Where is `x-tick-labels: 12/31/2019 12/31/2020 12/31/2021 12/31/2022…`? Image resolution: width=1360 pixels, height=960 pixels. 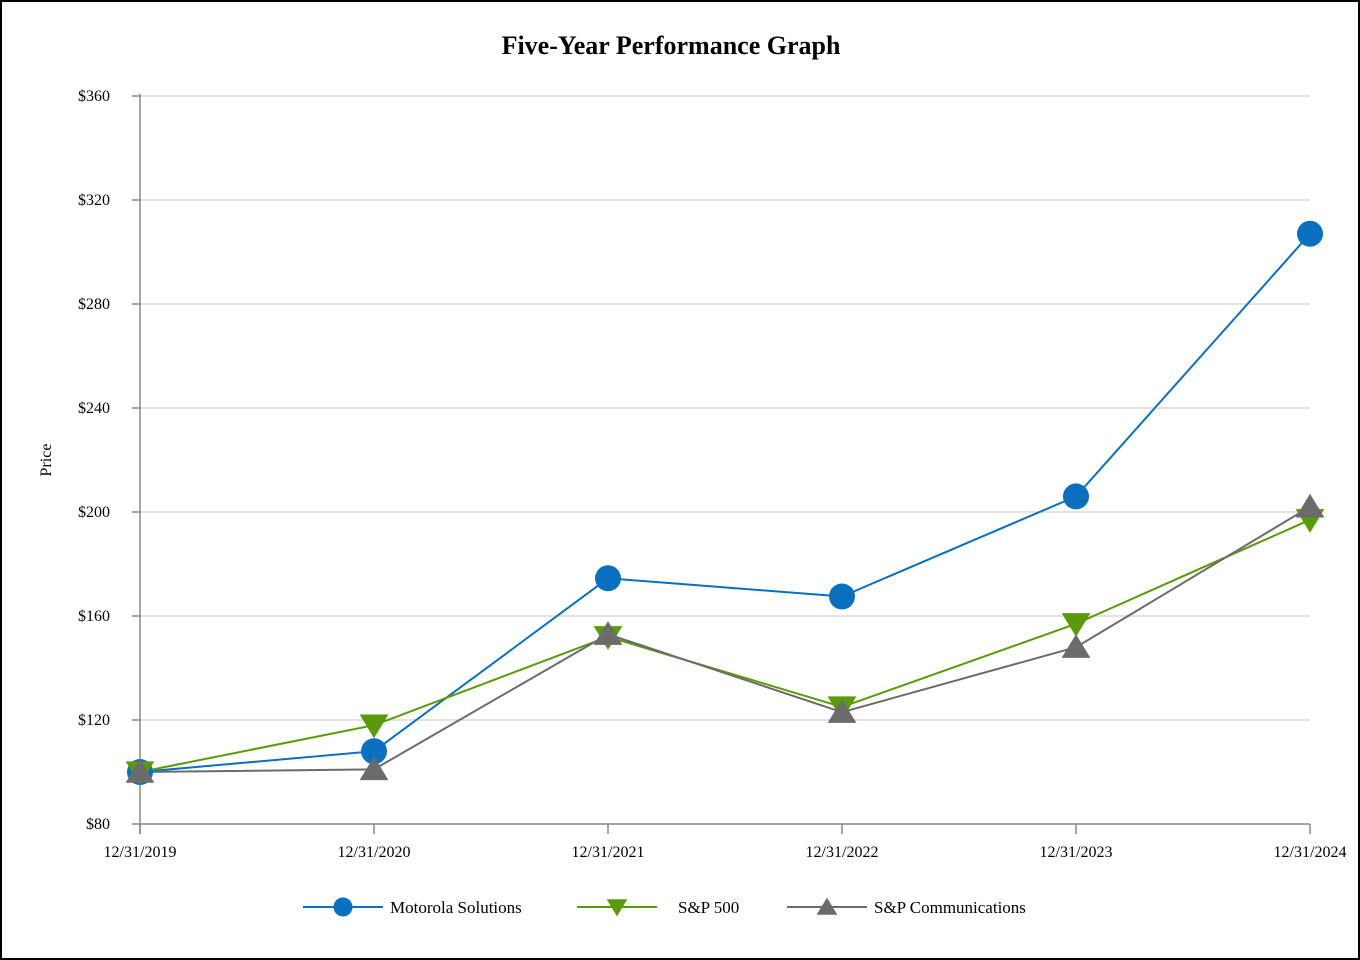
x-tick-labels: 12/31/2019 12/31/2020 12/31/2021 12/31/2022… is located at coordinates (725, 852).